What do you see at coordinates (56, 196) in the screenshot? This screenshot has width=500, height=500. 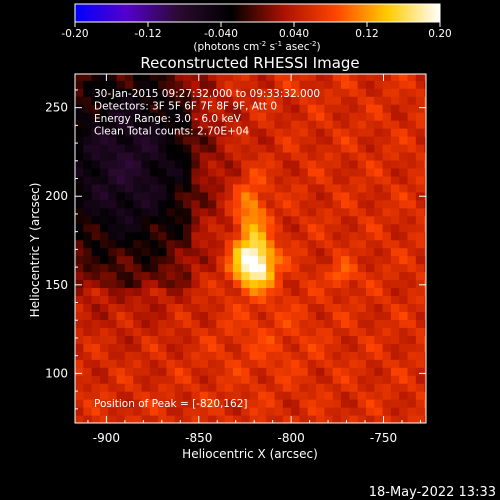 I see `y-tick-label: 200` at bounding box center [56, 196].